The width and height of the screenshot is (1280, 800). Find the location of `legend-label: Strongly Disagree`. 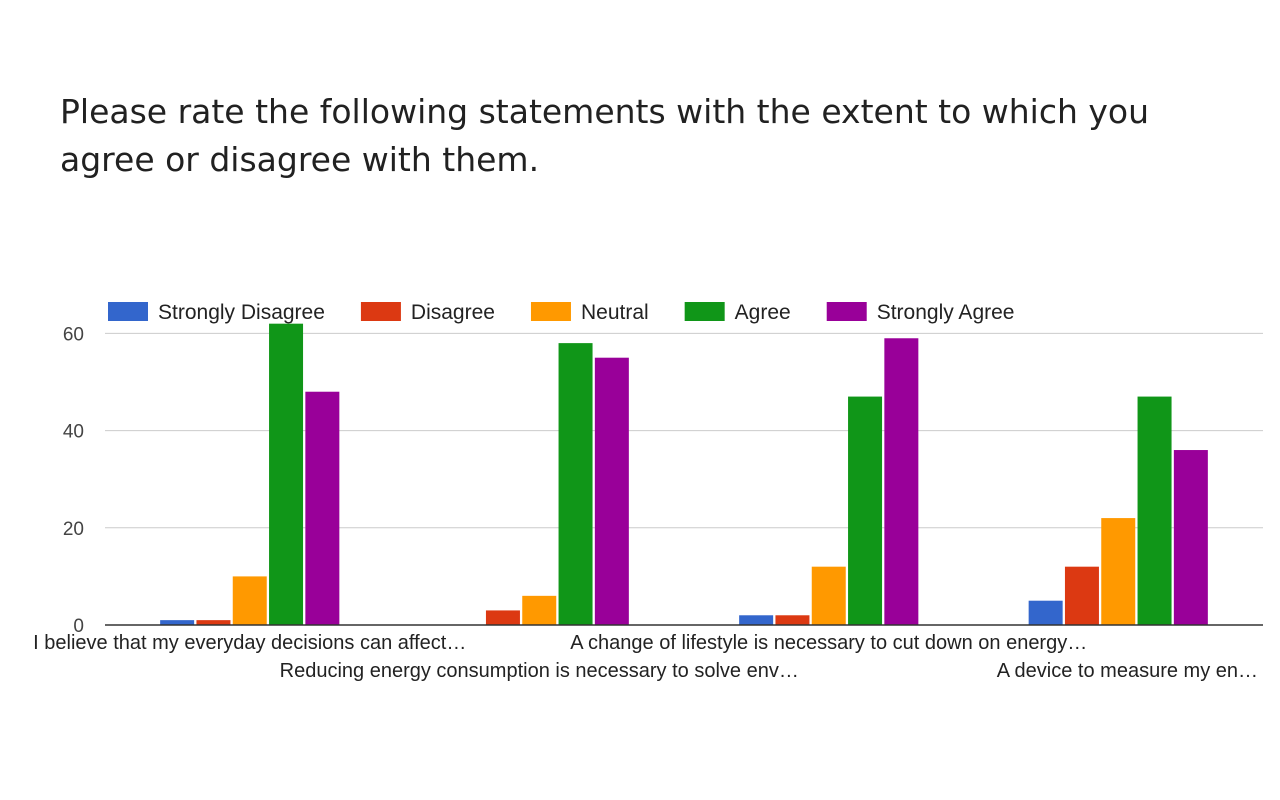

legend-label: Strongly Disagree is located at coordinates (241, 312).